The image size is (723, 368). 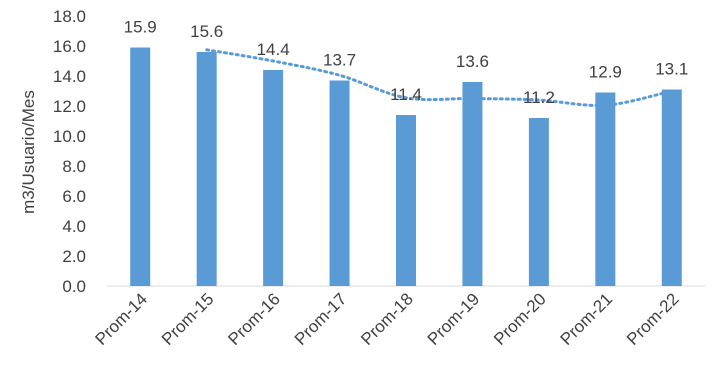 What do you see at coordinates (587, 319) in the screenshot?
I see `x-tick-label: Prom-21` at bounding box center [587, 319].